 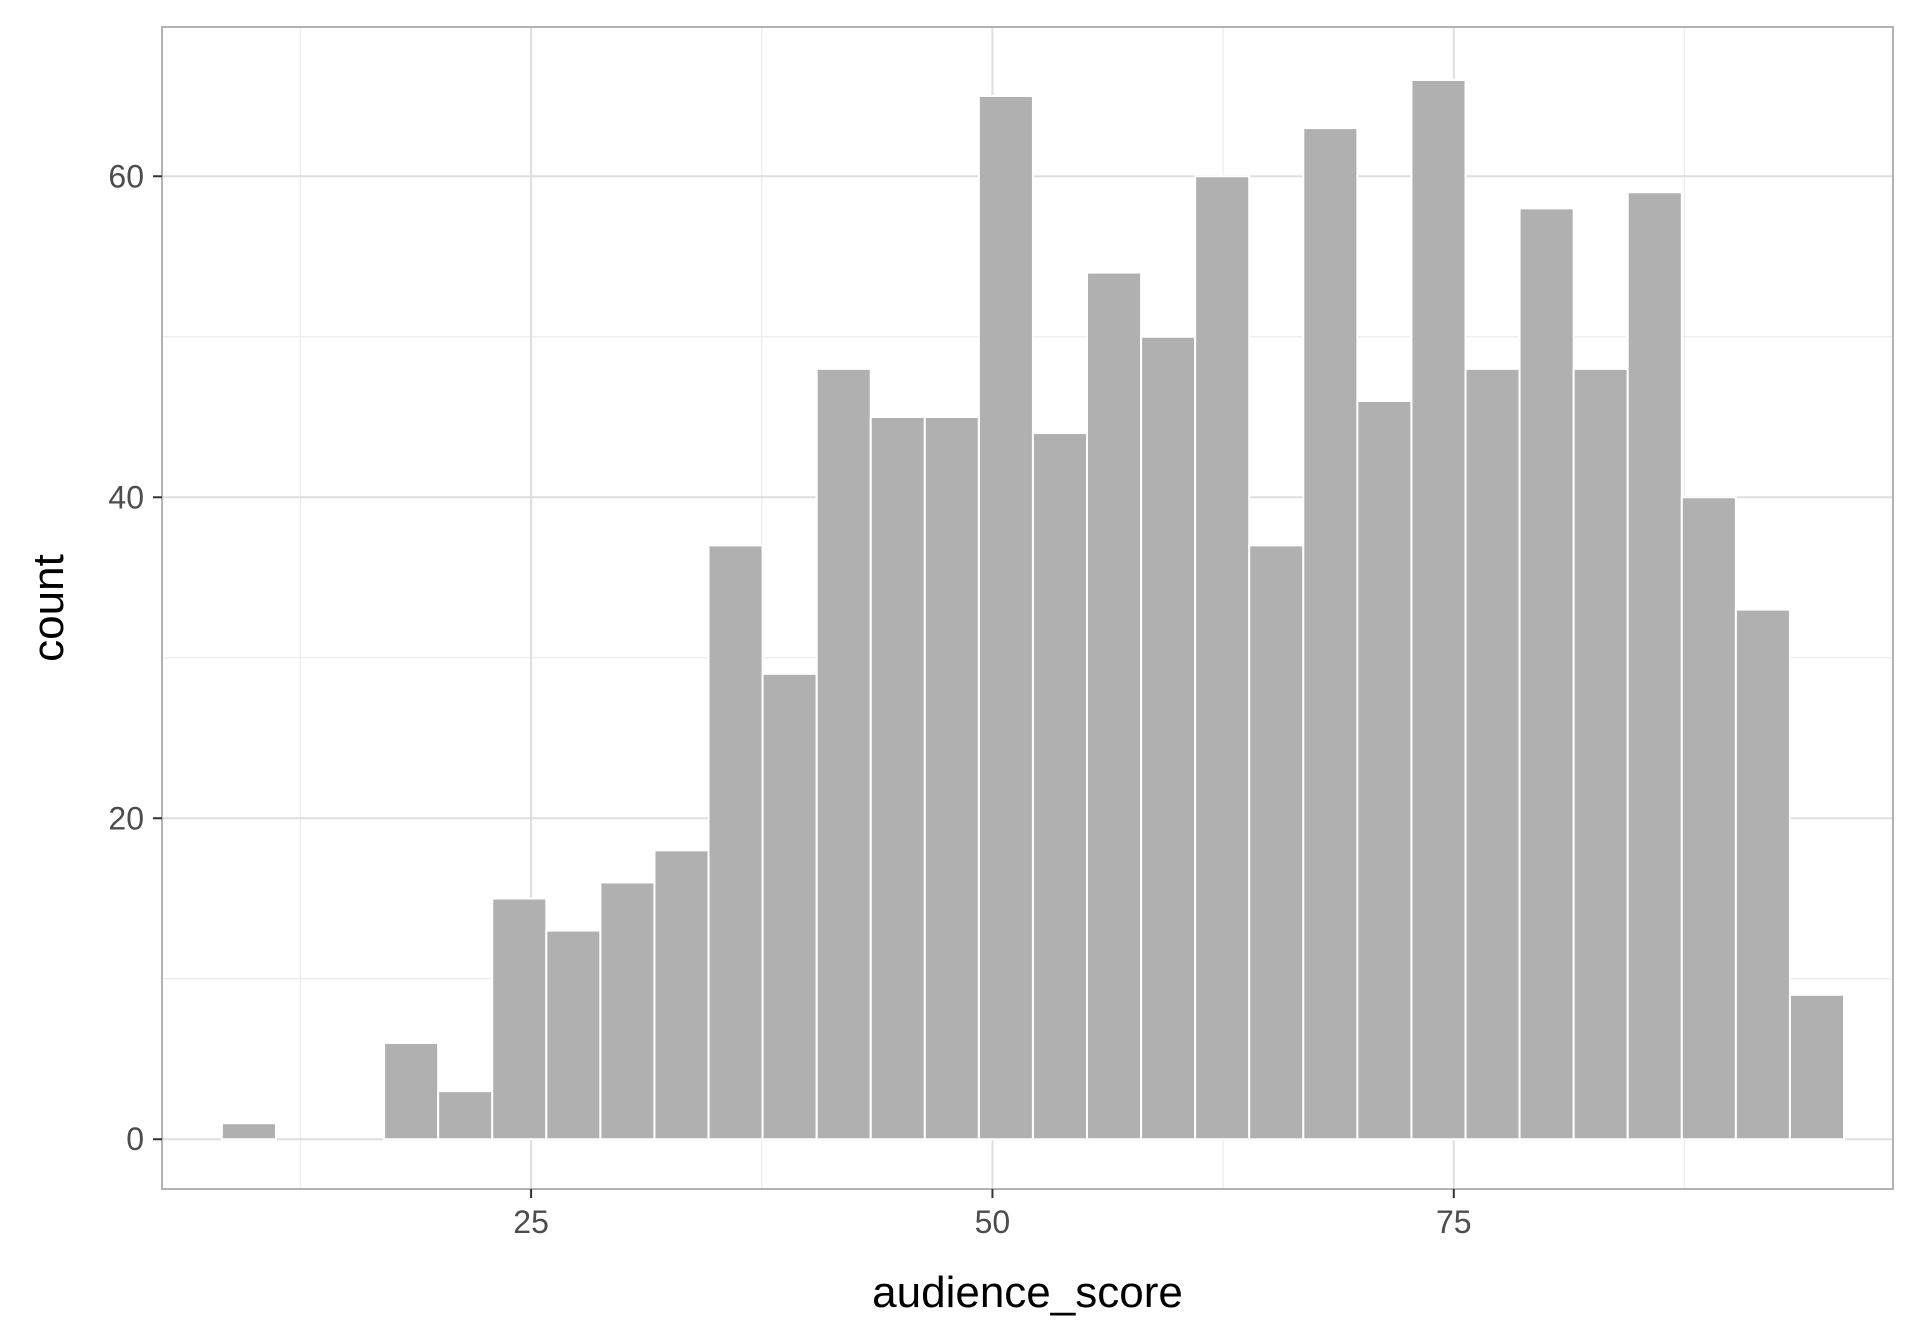 What do you see at coordinates (1454, 1222) in the screenshot?
I see `x-tick-label-2: 75` at bounding box center [1454, 1222].